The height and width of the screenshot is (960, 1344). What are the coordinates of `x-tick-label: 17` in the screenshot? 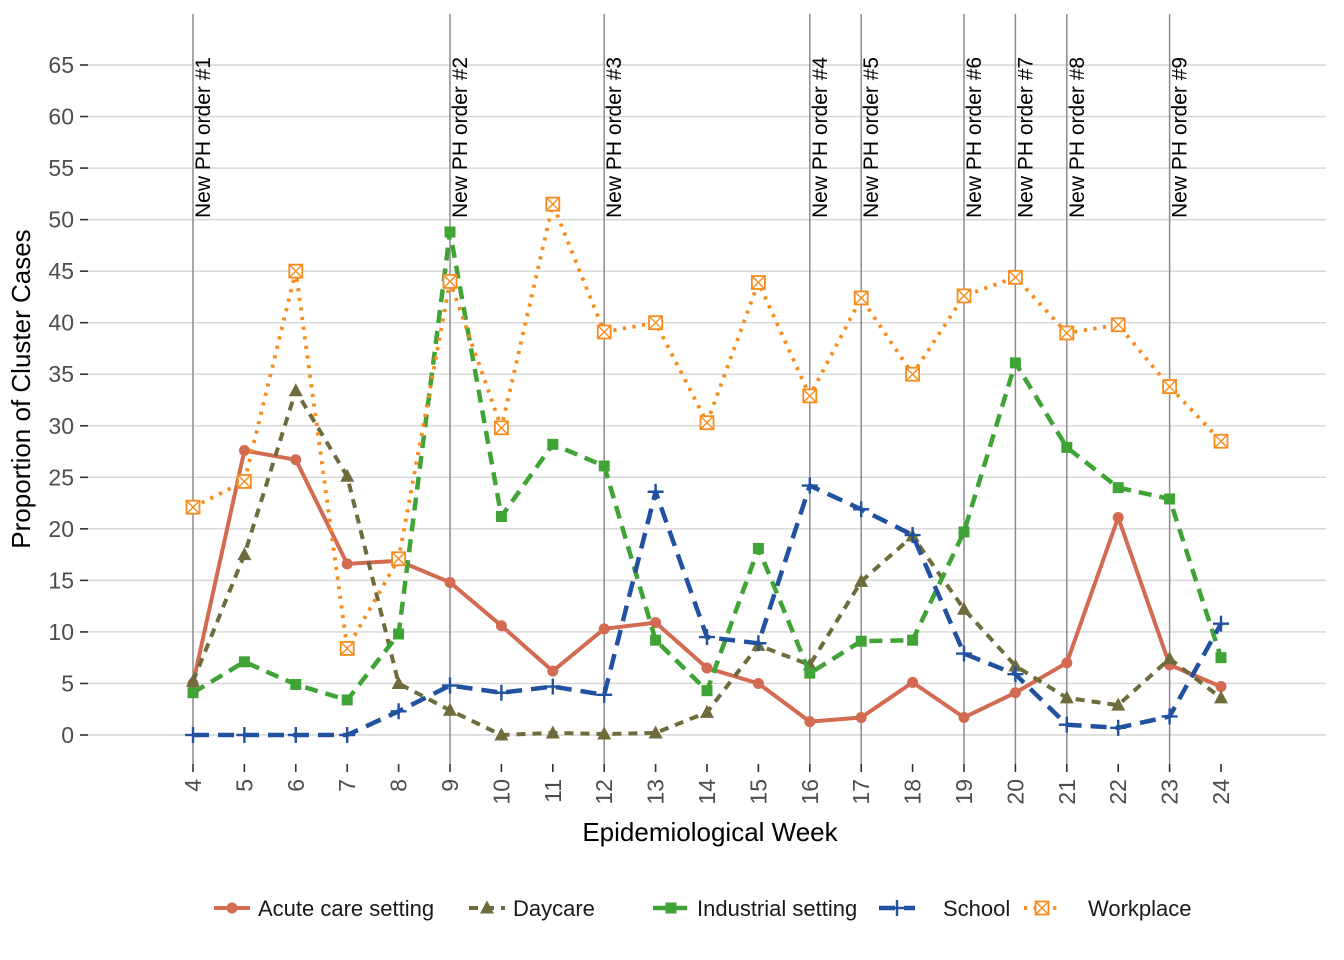 It's located at (861, 792).